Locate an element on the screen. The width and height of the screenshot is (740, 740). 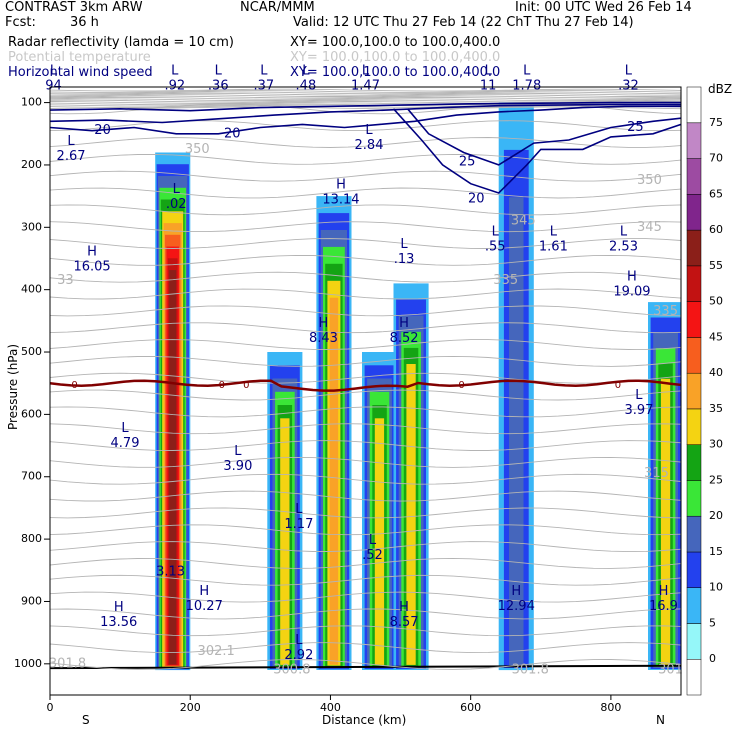
pressure-value-25: .52 is located at coordinates (372, 555).